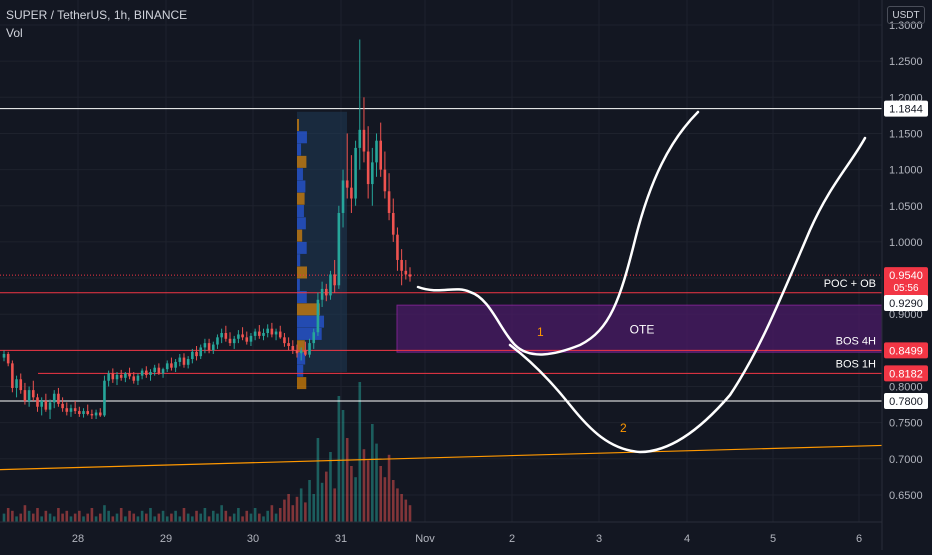  I want to click on x-tick-label: 2, so click(512, 539).